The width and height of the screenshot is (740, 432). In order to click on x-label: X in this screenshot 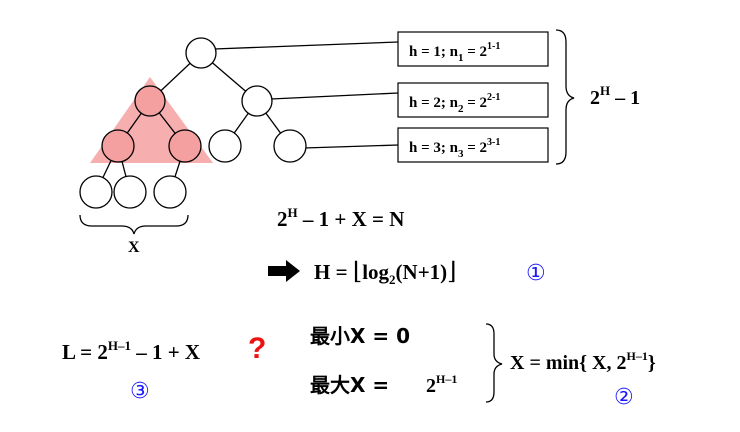, I will do `click(134, 247)`.